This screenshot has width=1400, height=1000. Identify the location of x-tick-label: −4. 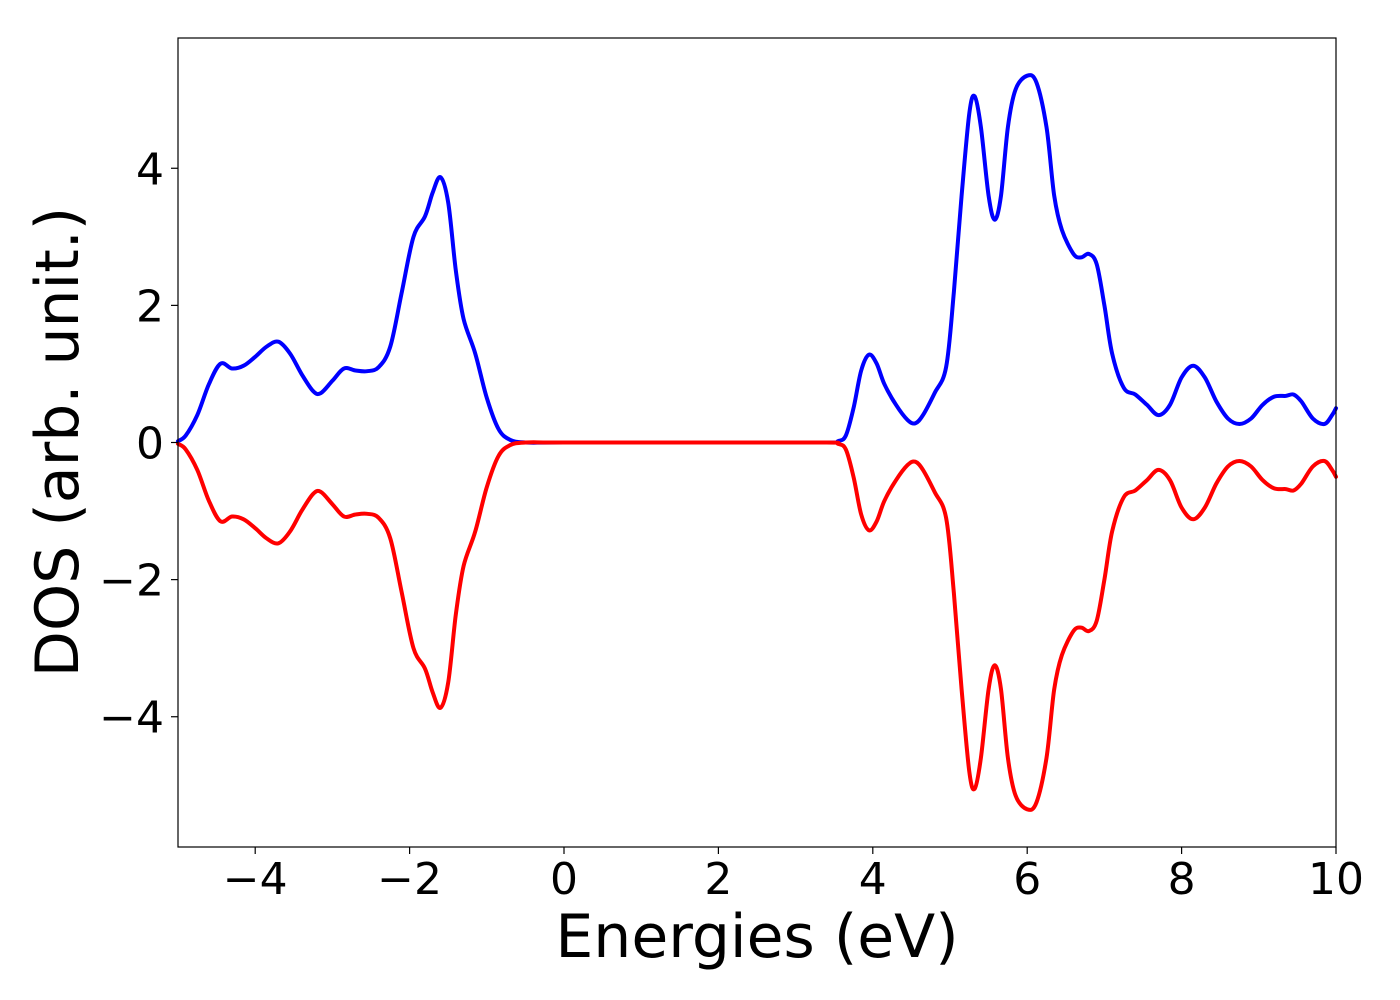
(255, 879).